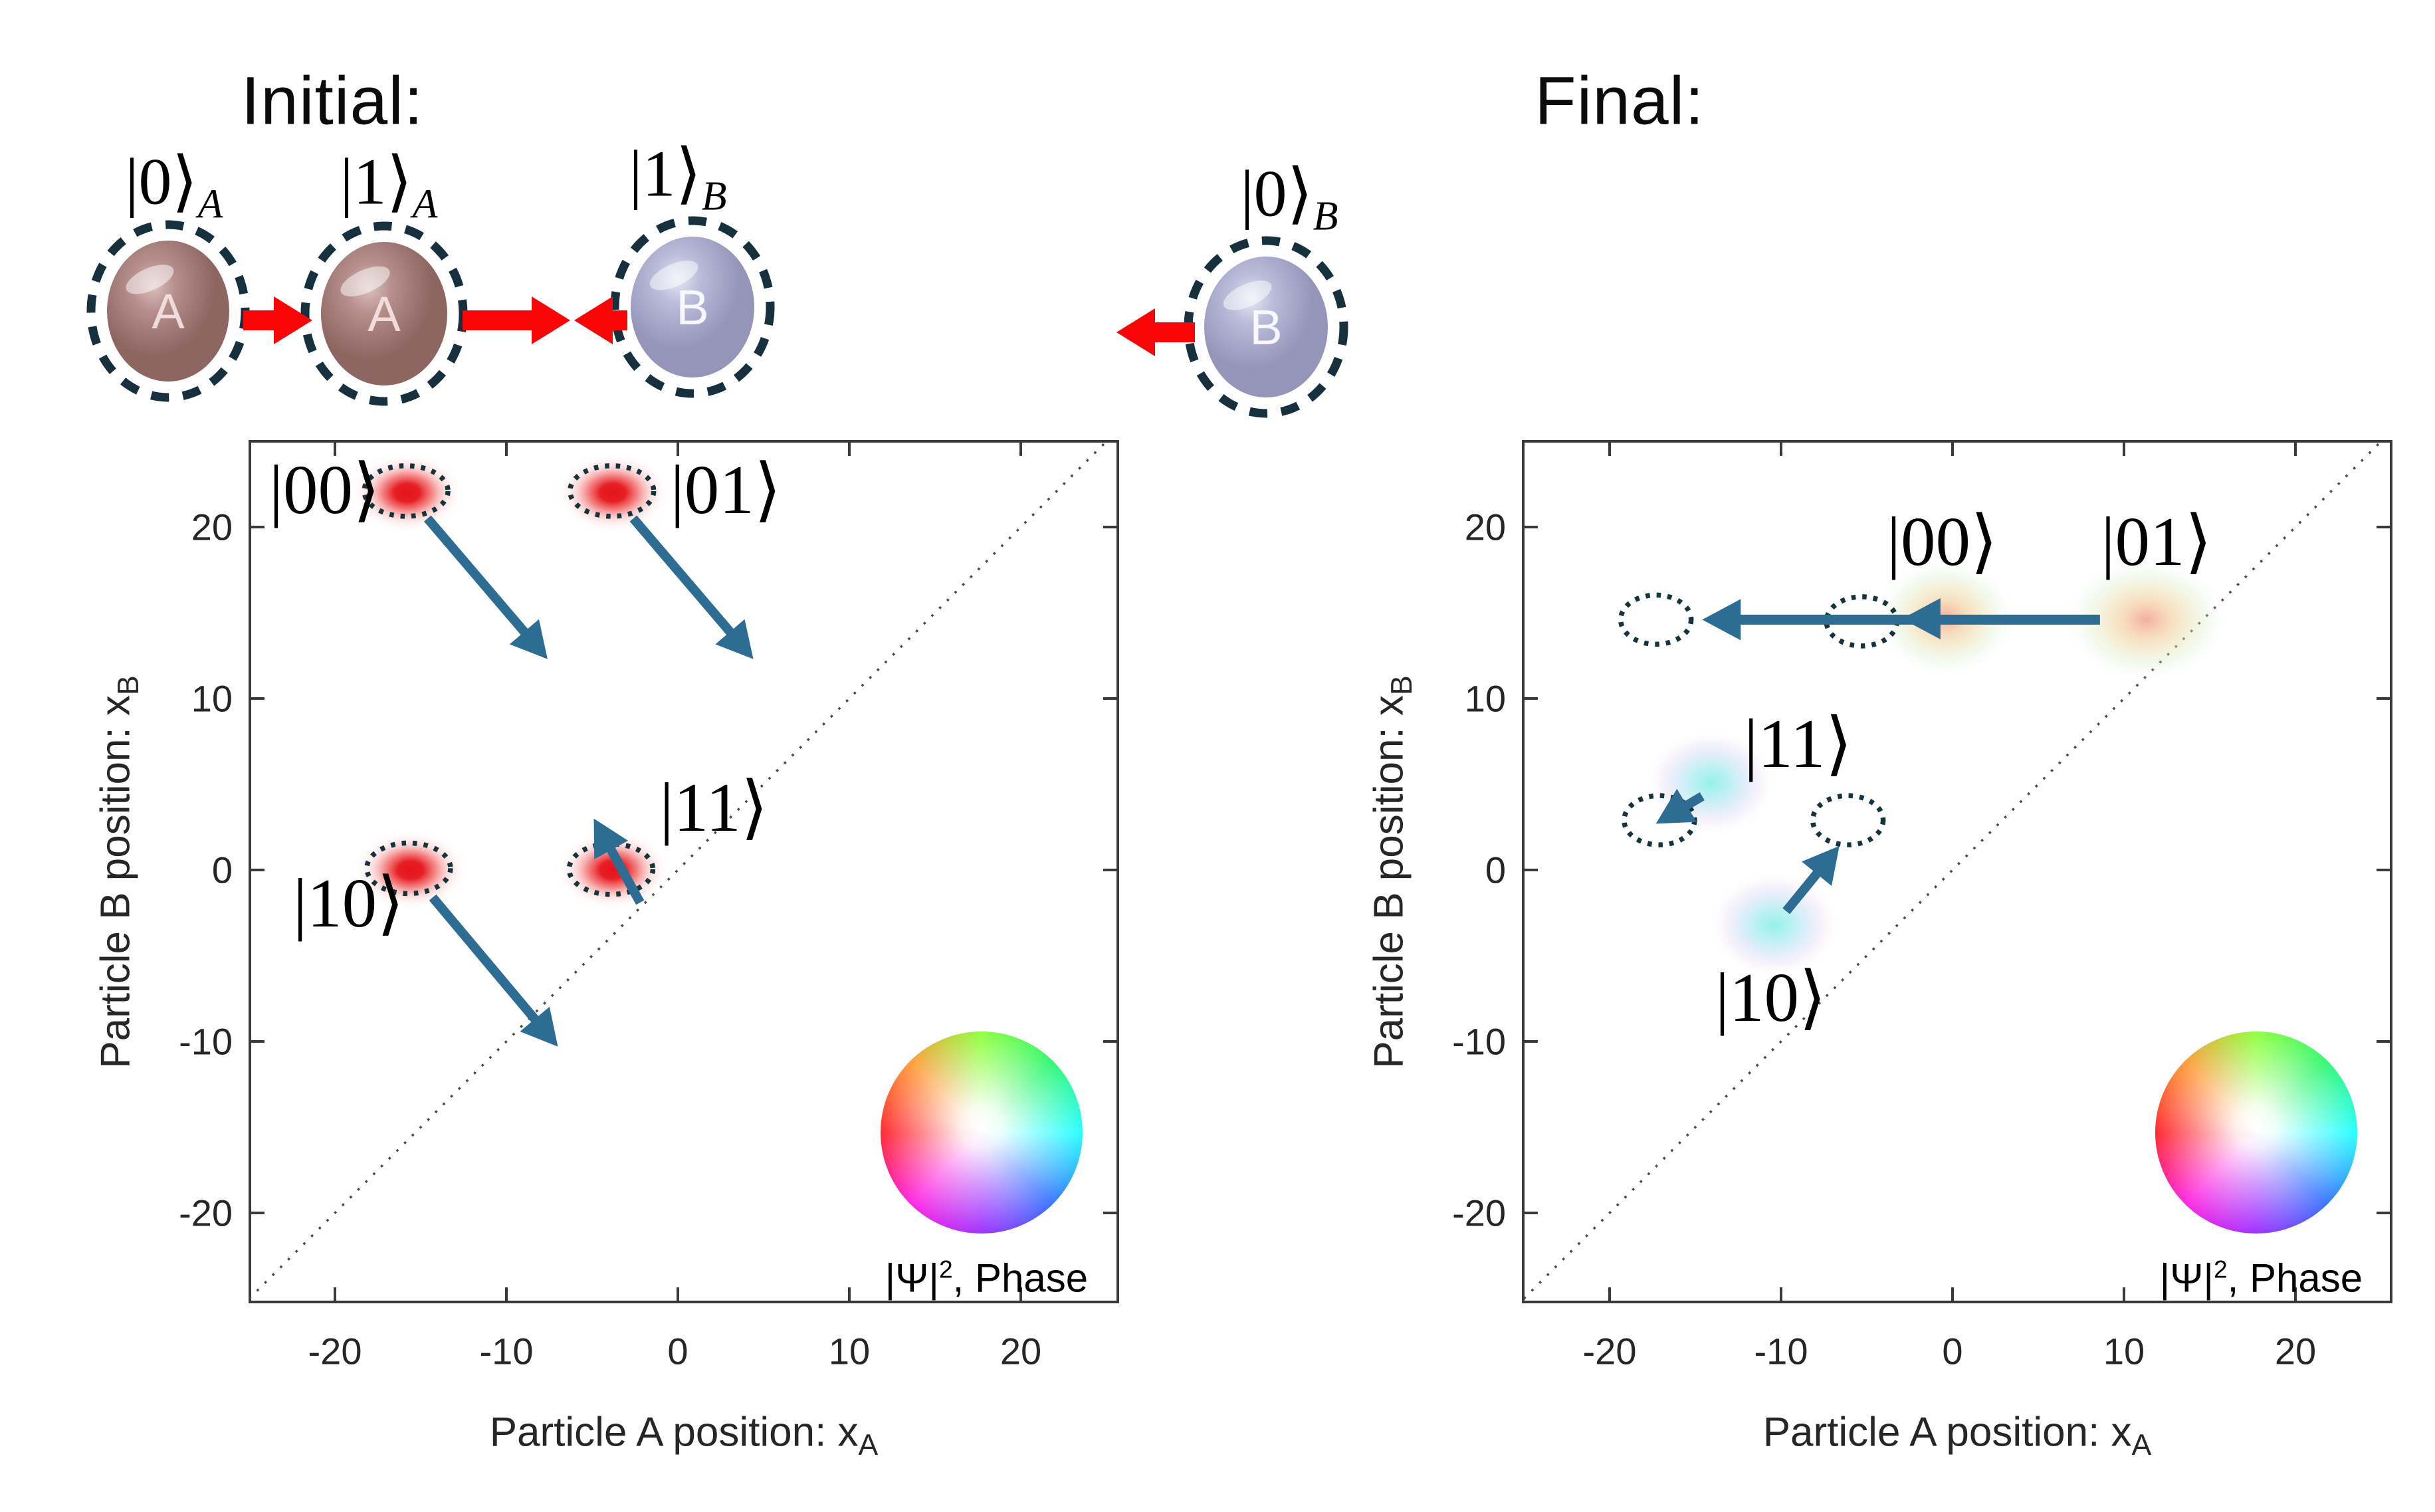 This screenshot has width=2435, height=1512. Describe the element at coordinates (1289, 197) in the screenshot. I see `ket-label-0-B: |0⟩B` at that location.